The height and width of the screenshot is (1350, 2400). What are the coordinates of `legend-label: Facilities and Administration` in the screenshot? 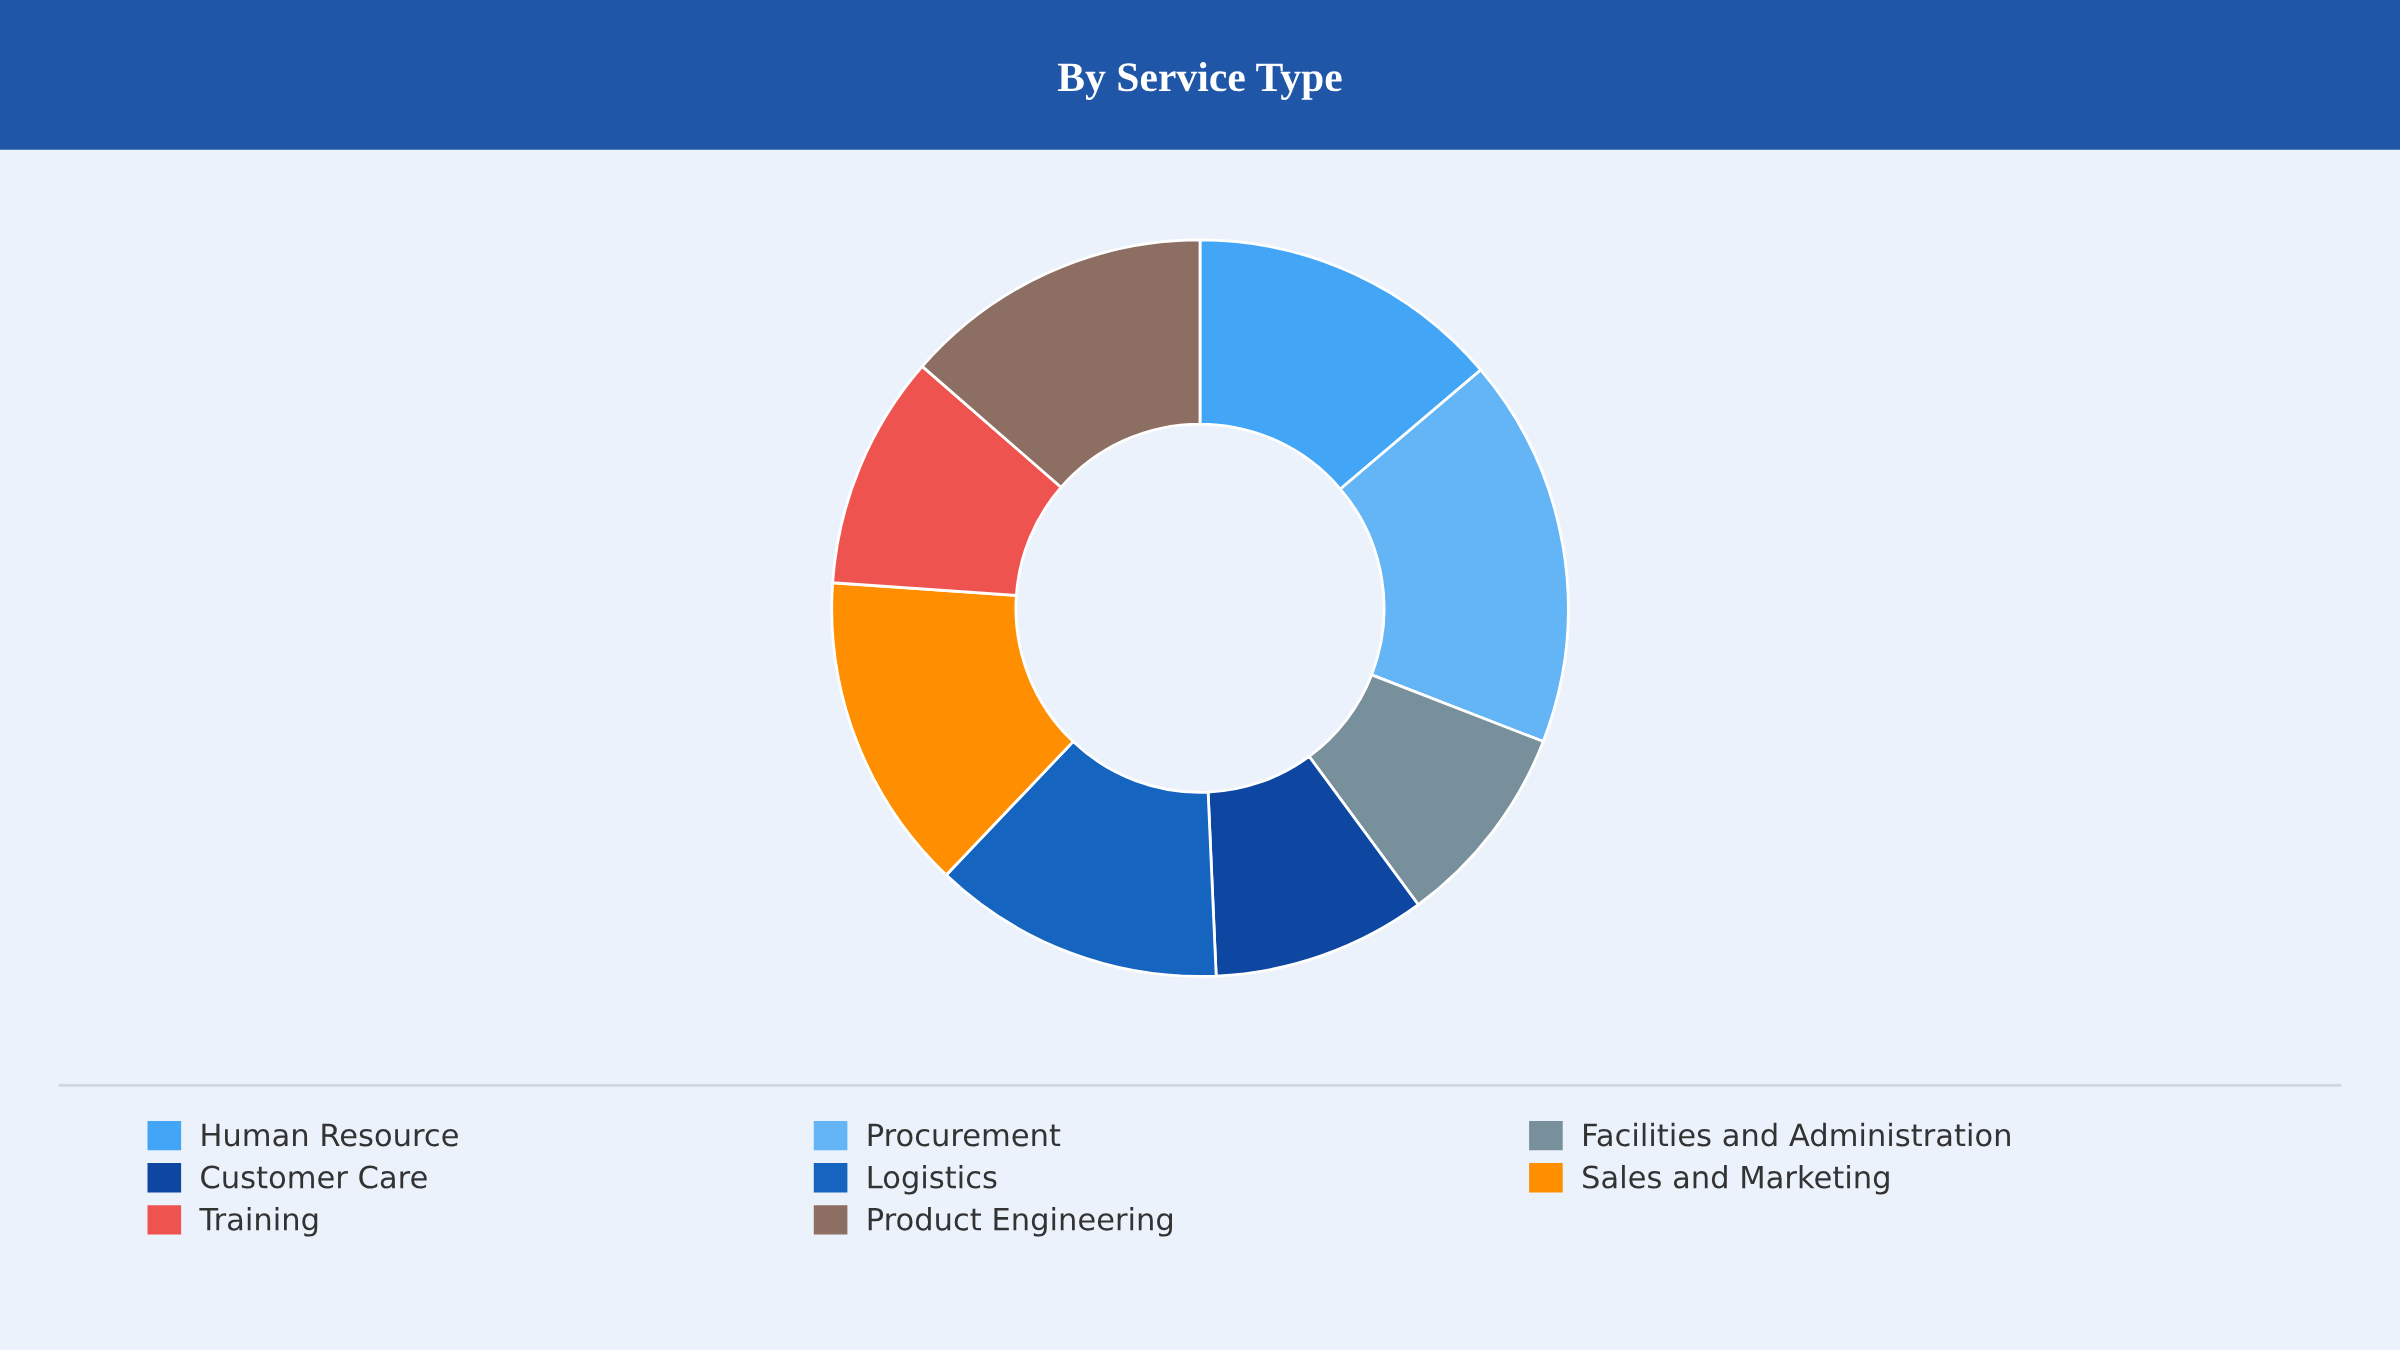 It's located at (1797, 1134).